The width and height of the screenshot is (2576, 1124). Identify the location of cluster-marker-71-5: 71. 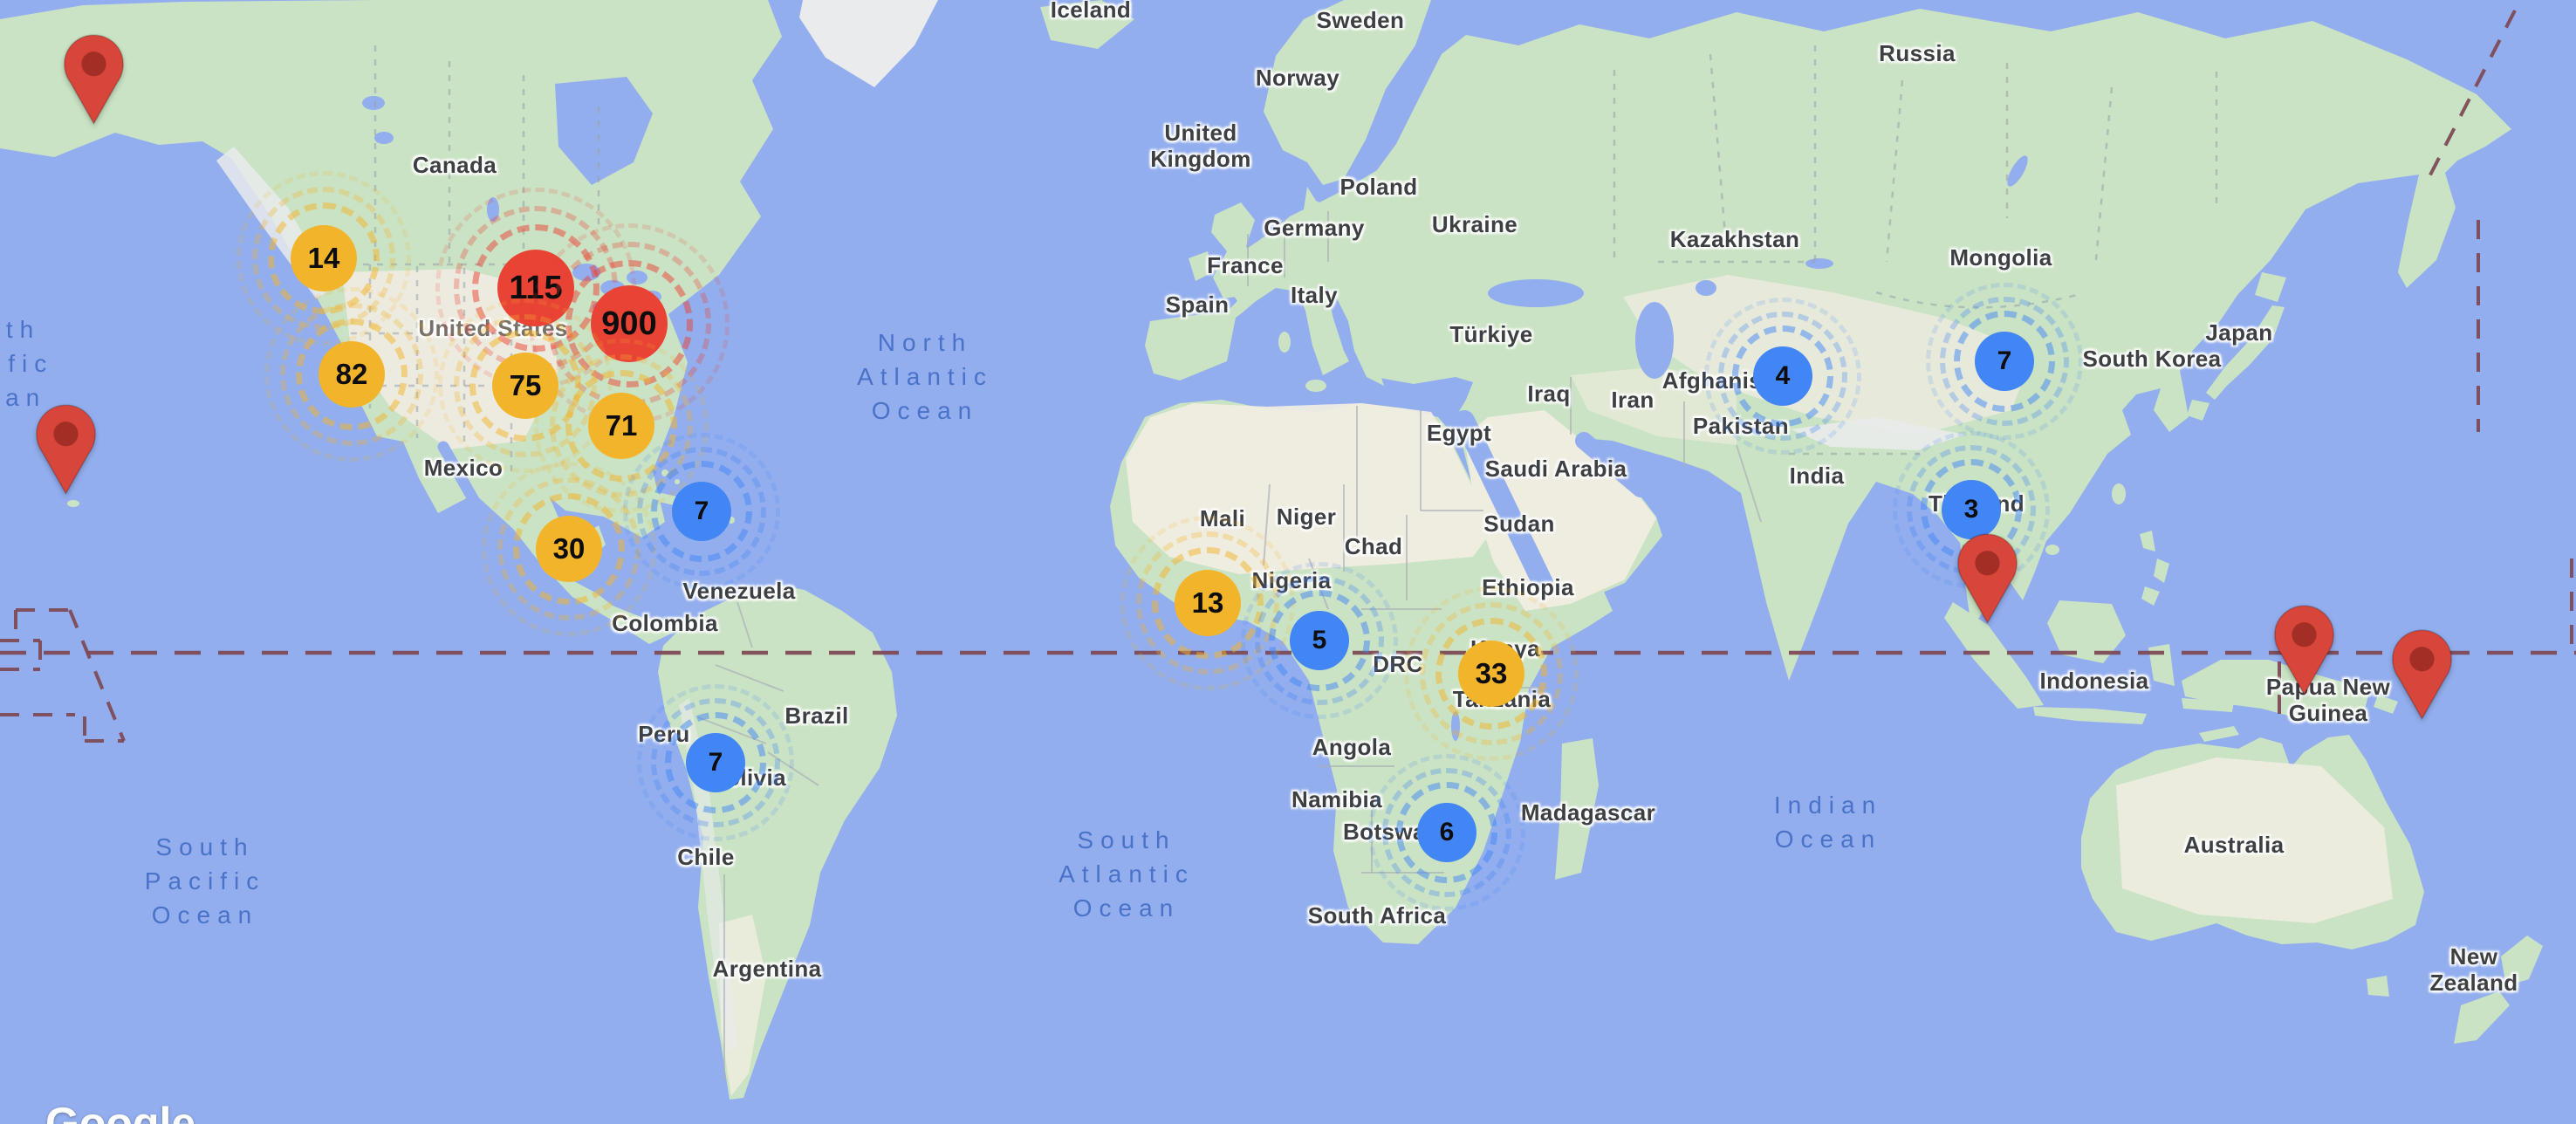
(622, 426).